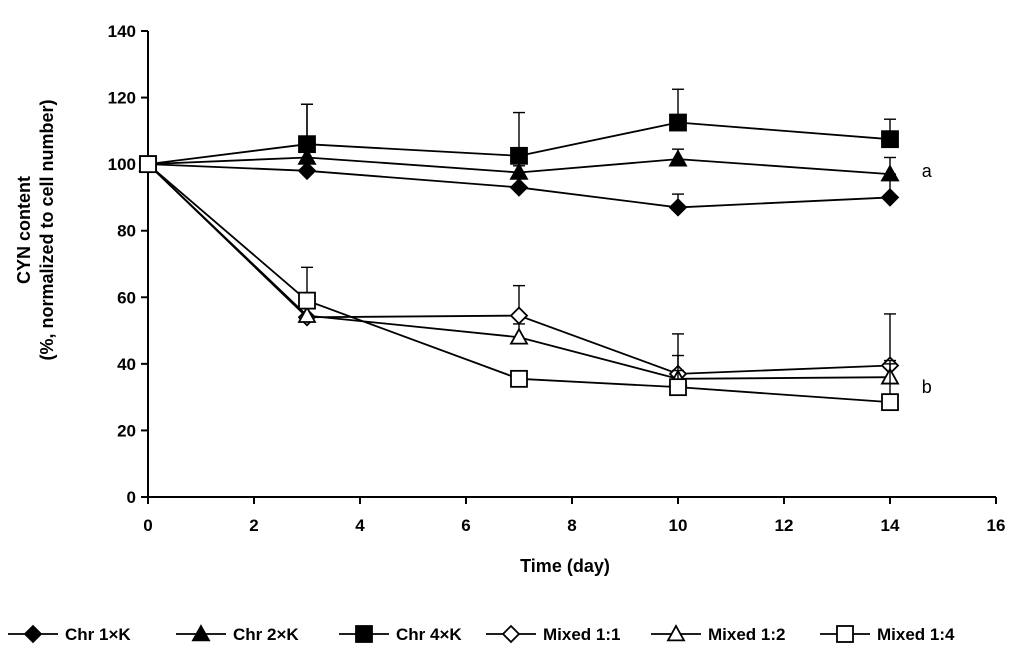 The image size is (1024, 666). I want to click on y-tick-label: 100, so click(122, 164).